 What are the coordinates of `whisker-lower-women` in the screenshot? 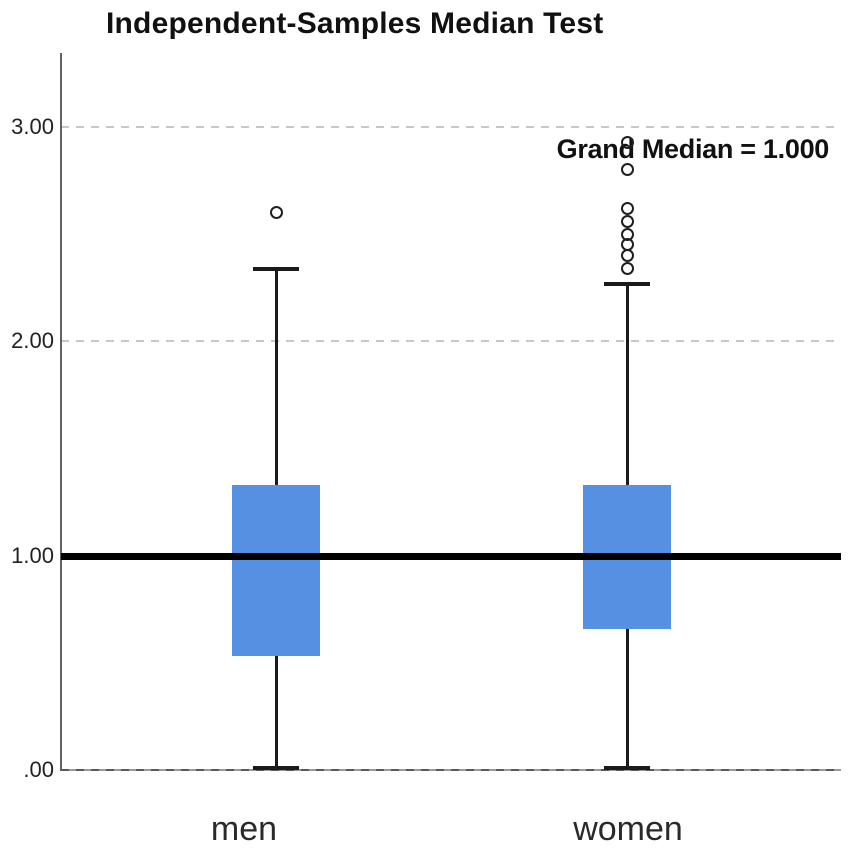 It's located at (627, 699).